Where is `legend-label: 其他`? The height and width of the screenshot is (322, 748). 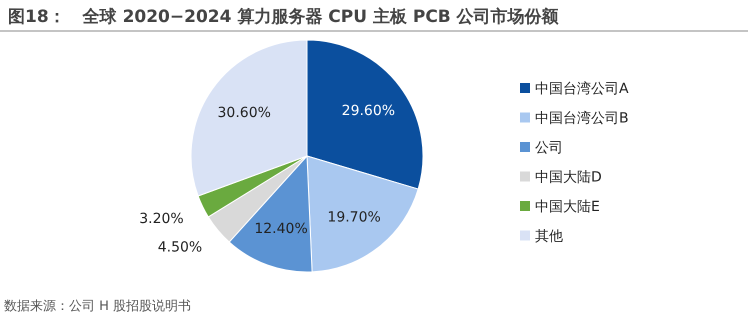
legend-label: 其他 is located at coordinates (549, 236).